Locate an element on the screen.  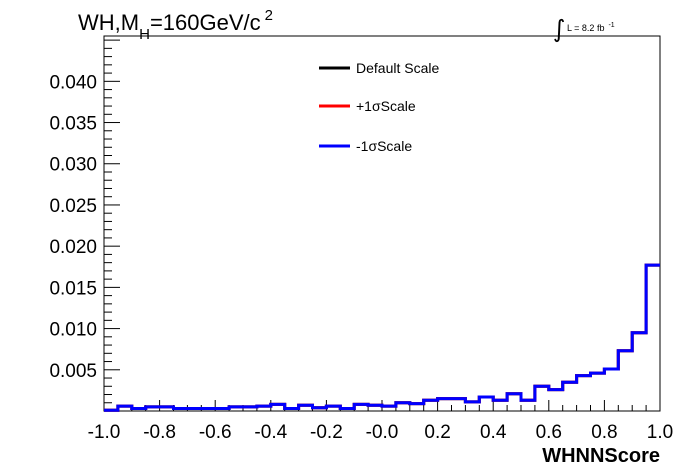
legend-label-2: +1σScale is located at coordinates (386, 106).